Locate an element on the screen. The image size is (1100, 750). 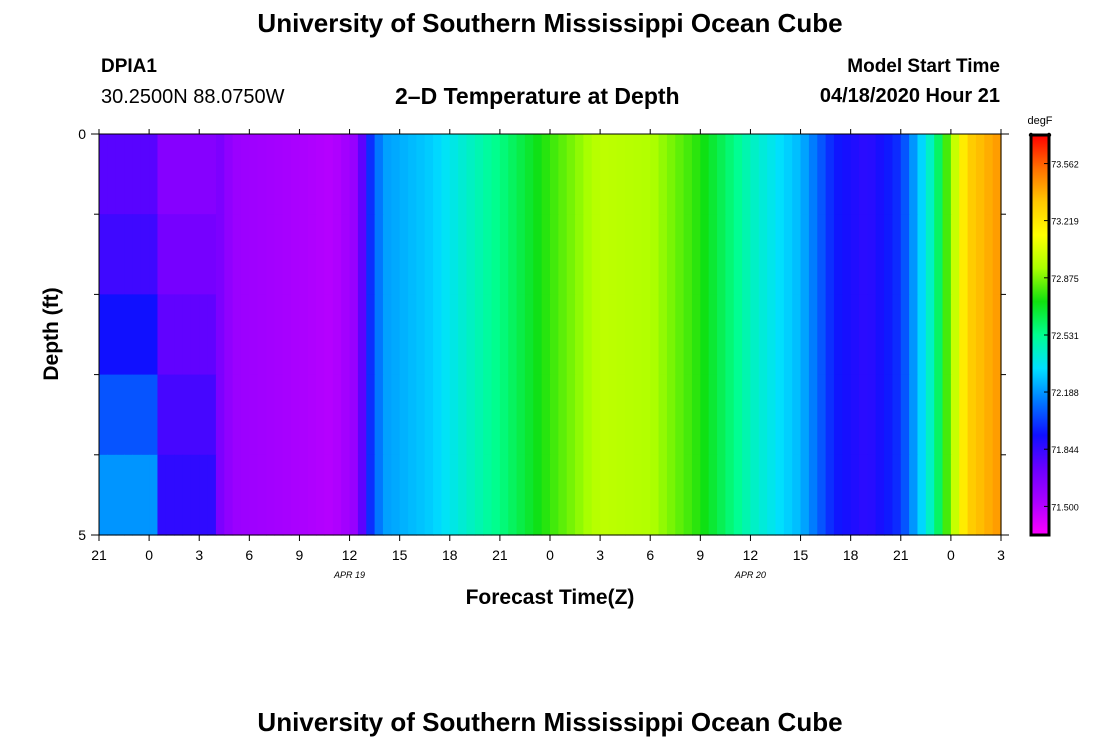
x-tick-label: 15 is located at coordinates (801, 555).